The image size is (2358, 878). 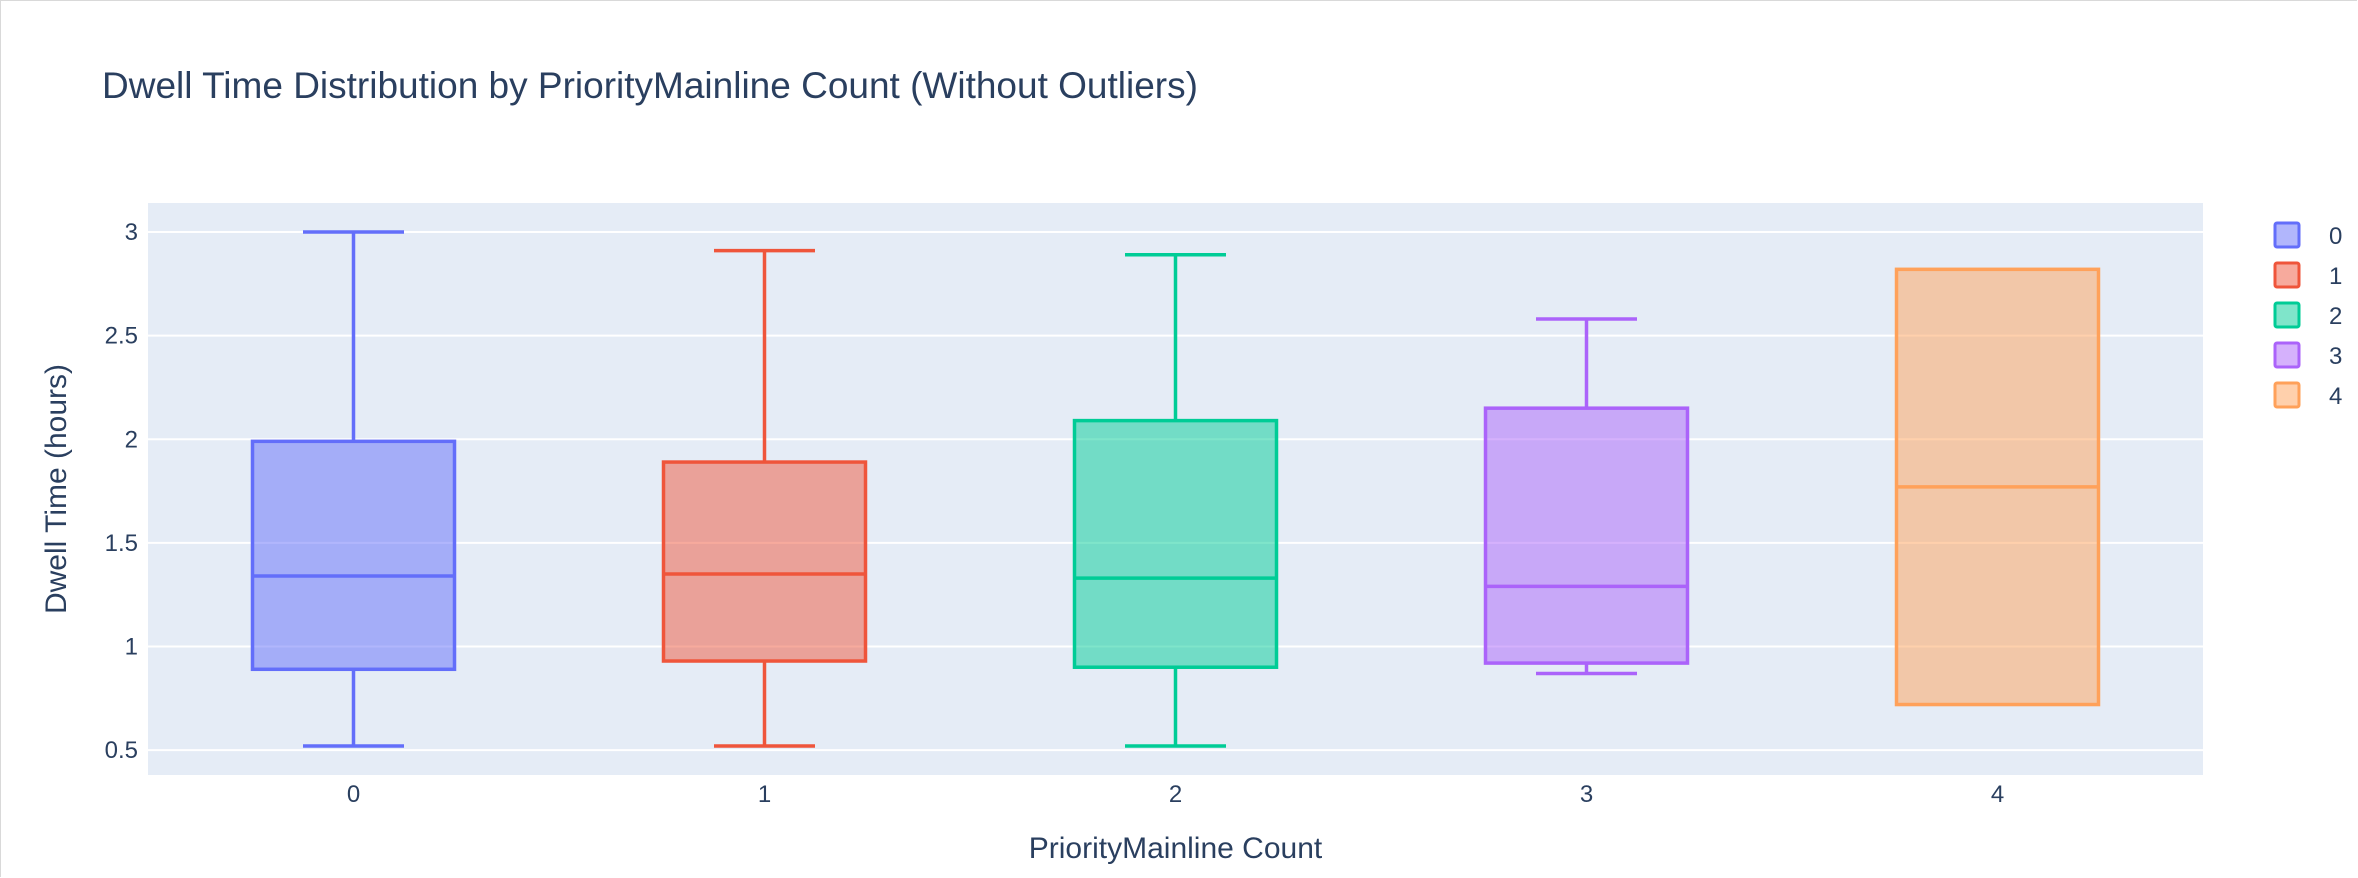 I want to click on legend-item-4: 4, so click(x=2307, y=395).